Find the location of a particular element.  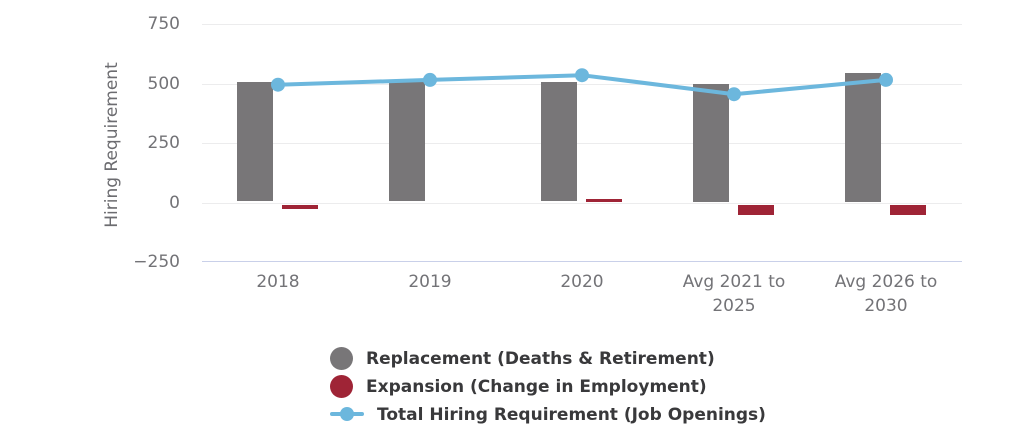

legend-item-expansion: Expansion (Change in Employment) is located at coordinates (548, 386).